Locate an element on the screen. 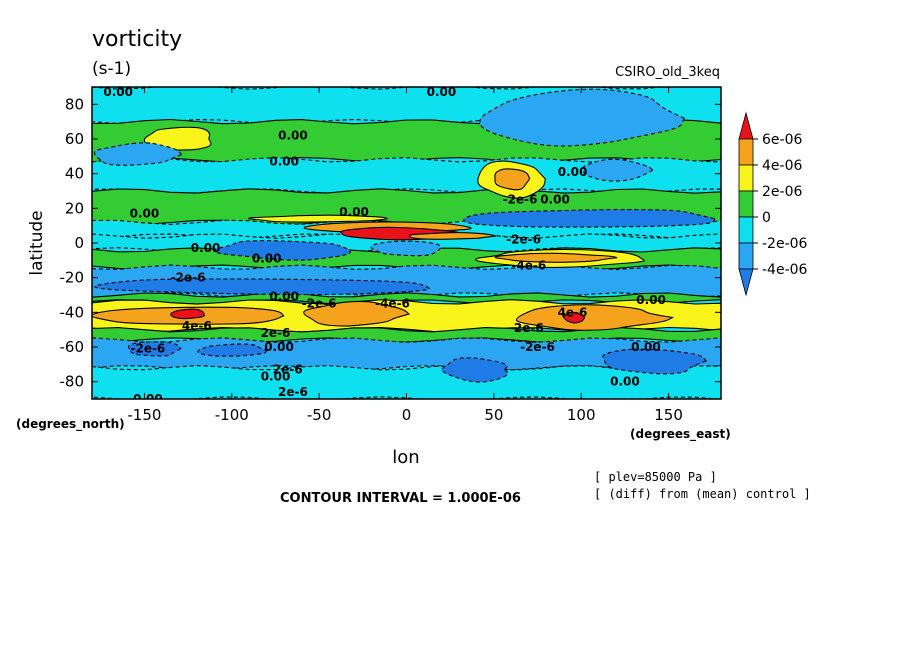 The width and height of the screenshot is (904, 654). y-tick-label: -80 is located at coordinates (72, 382).